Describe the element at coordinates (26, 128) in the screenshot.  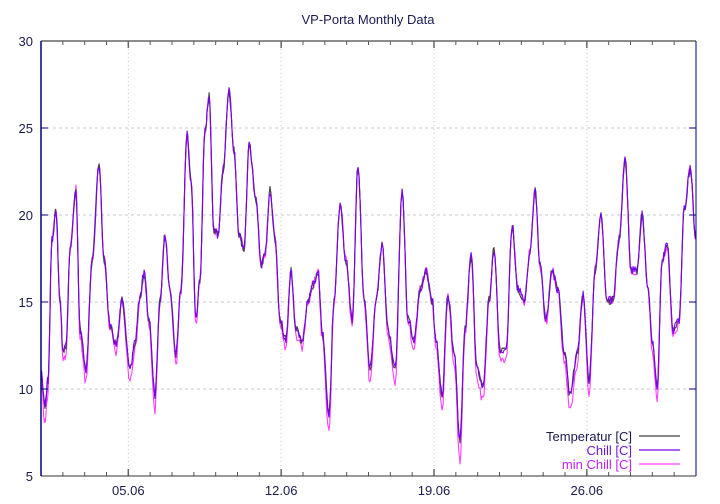
I see `y-tick-label: 25` at that location.